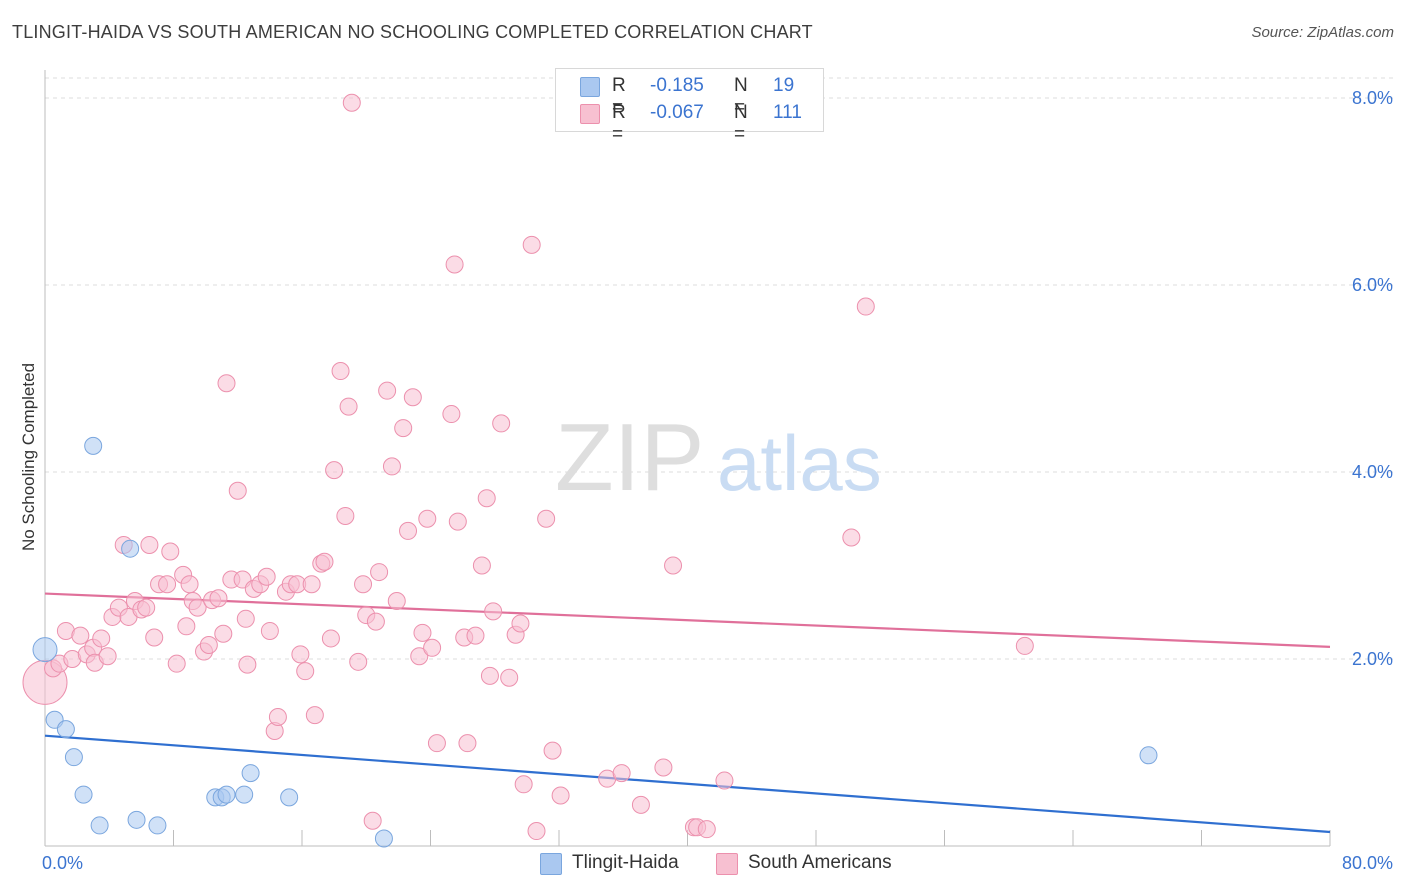 This screenshot has width=1406, height=892. I want to click on watermark-zip: ZIP, so click(629, 457).